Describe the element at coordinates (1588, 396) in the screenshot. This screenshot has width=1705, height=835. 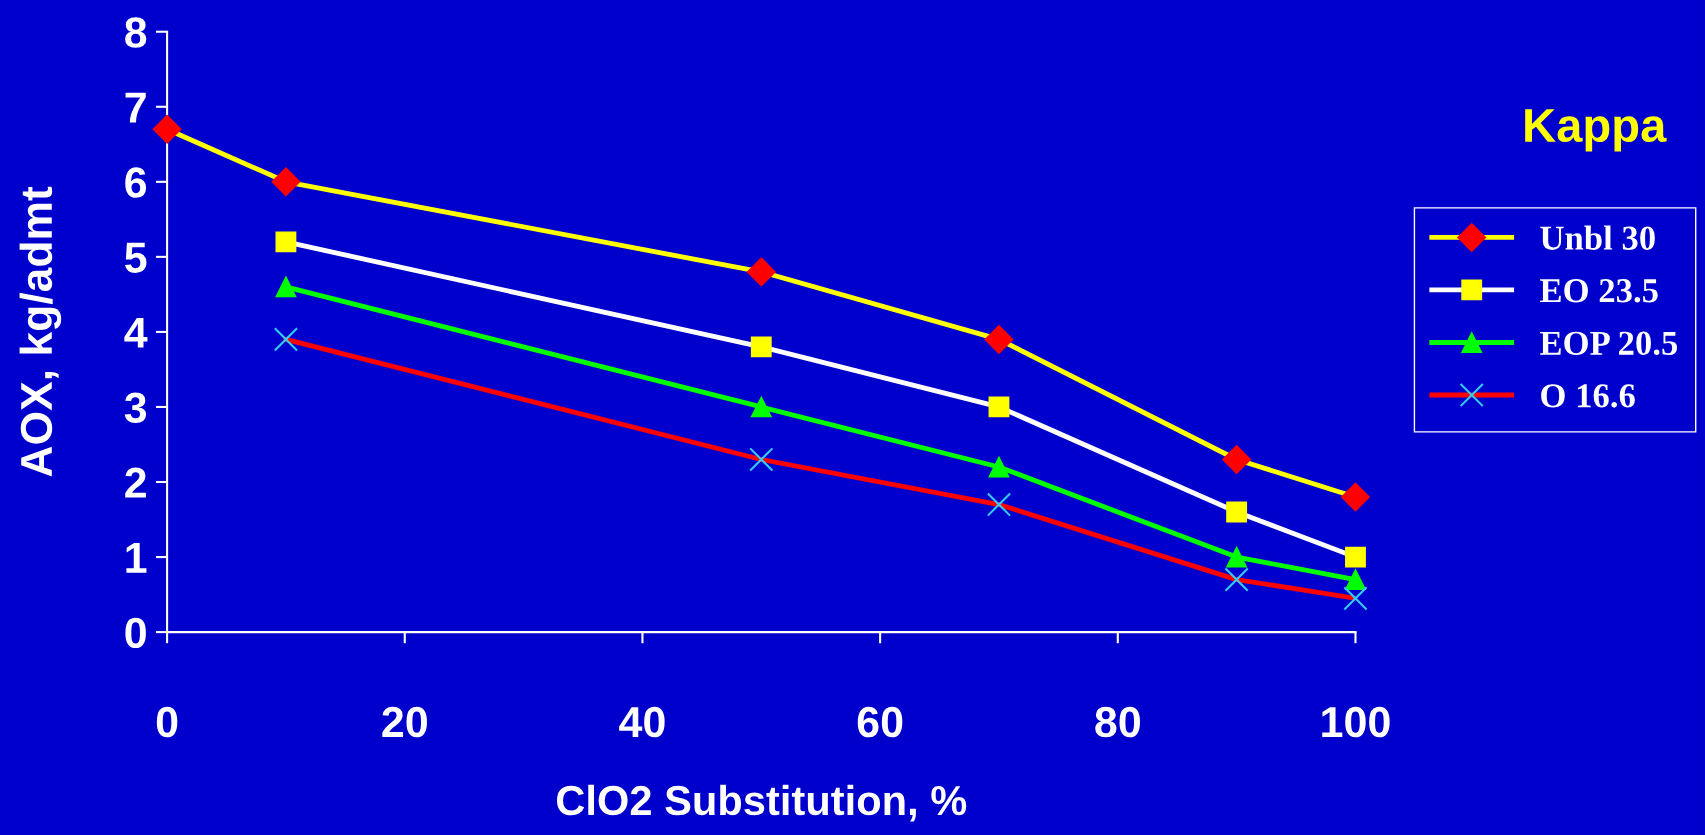
I see `legend-label: O 16.6` at that location.